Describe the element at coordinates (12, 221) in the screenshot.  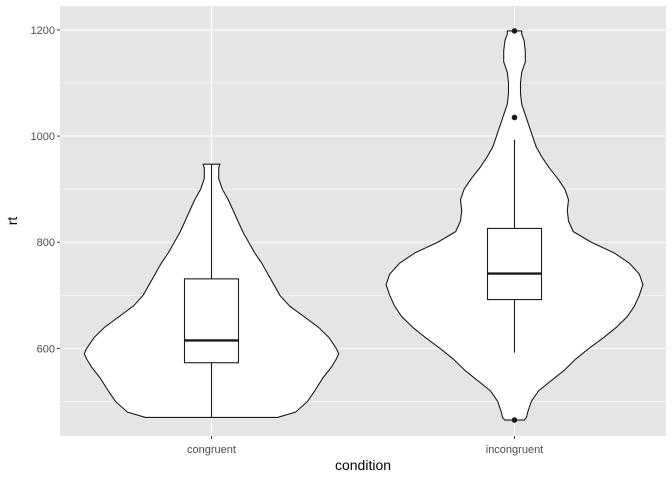
I see `y-axis-title: rt` at that location.